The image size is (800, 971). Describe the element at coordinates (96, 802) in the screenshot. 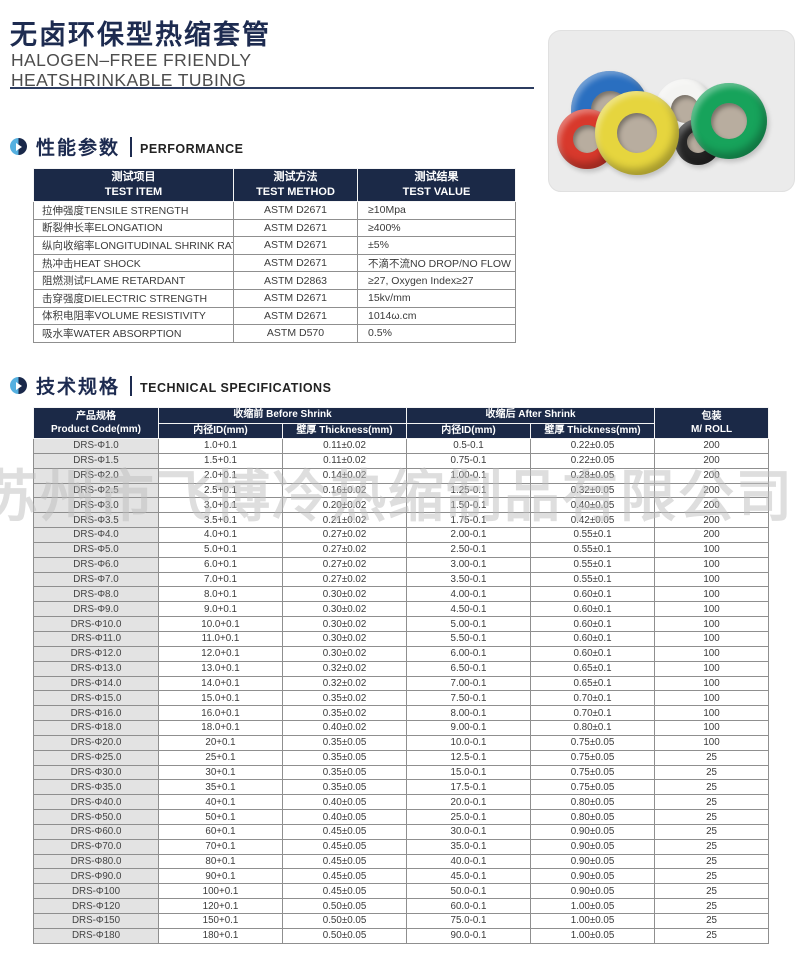

I see `product-code-cell: DRS-Φ40.0` at that location.